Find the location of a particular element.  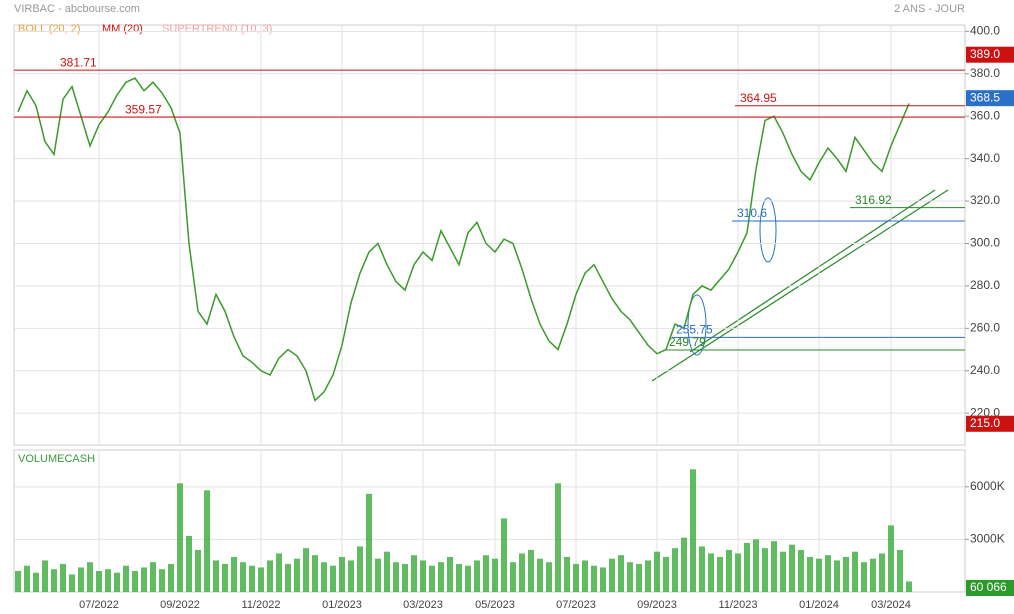

level-label: 316.92 is located at coordinates (873, 200).